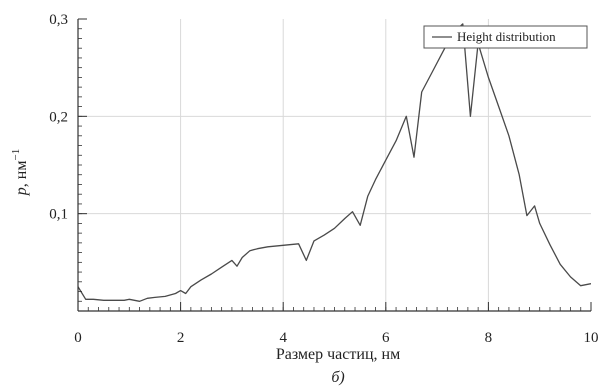 Image resolution: width=600 pixels, height=389 pixels. I want to click on y-axis-label: p, нм−1, so click(20, 172).